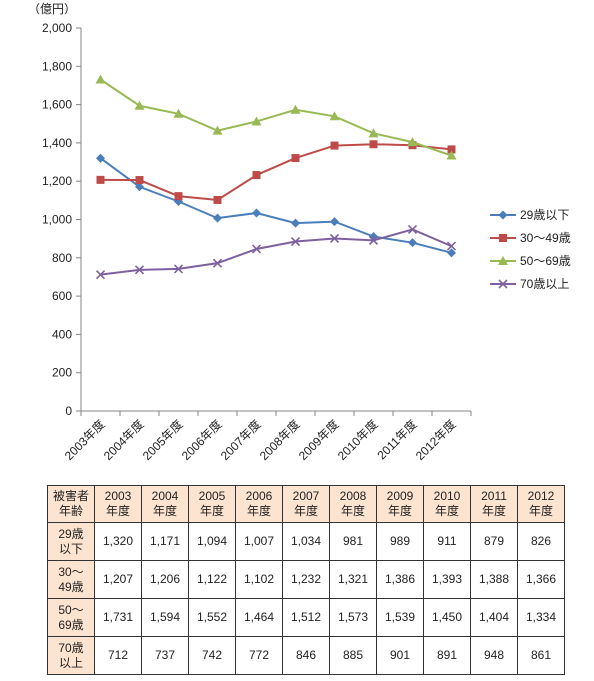 This screenshot has height=681, width=594. What do you see at coordinates (306, 655) in the screenshot?
I see `table-row: 70歳 以上 712 737 742 772 846 885 901 891 948 861` at bounding box center [306, 655].